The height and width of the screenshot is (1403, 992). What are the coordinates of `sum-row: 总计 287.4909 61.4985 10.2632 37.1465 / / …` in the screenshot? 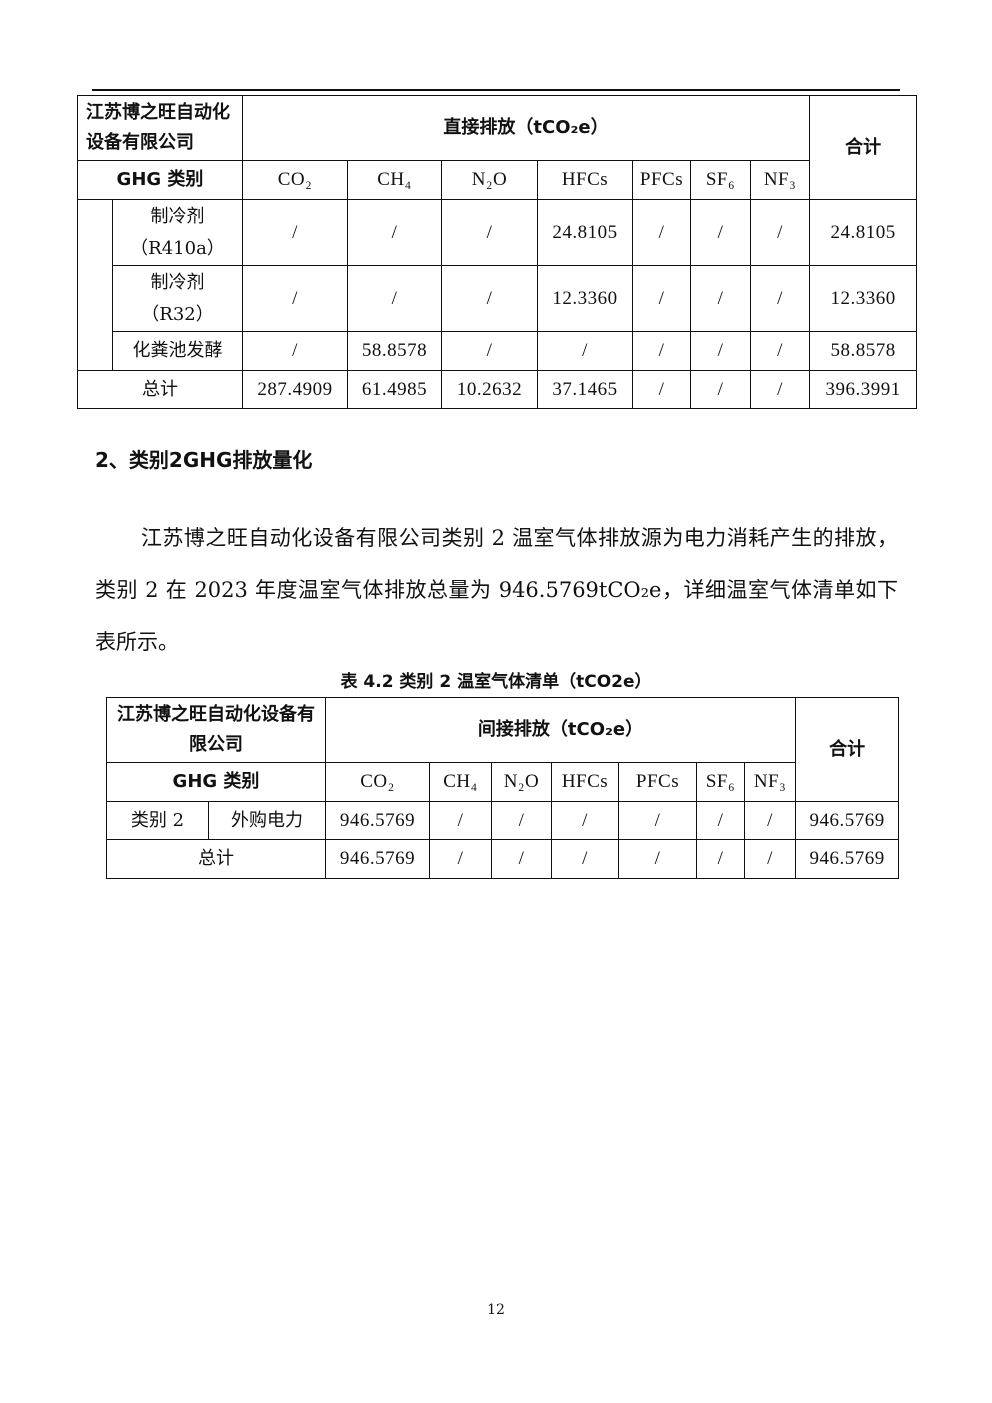 It's located at (497, 389).